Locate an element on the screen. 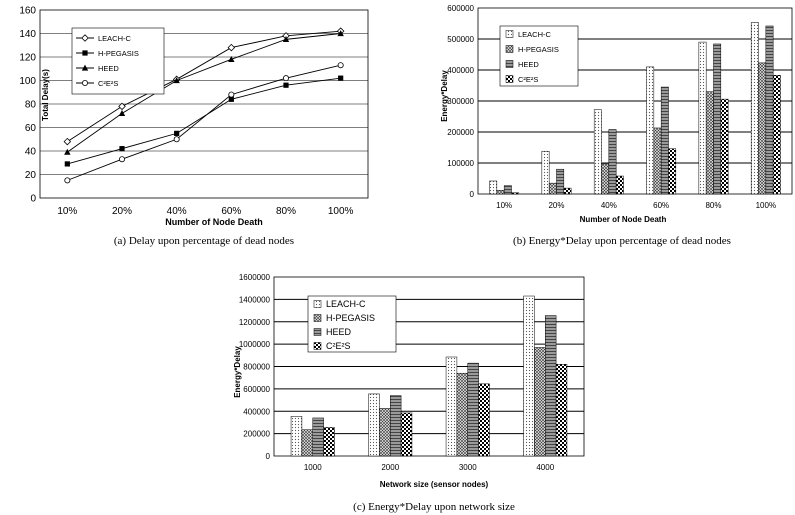  y-tick-label-b: 200000 is located at coordinates (460, 132).